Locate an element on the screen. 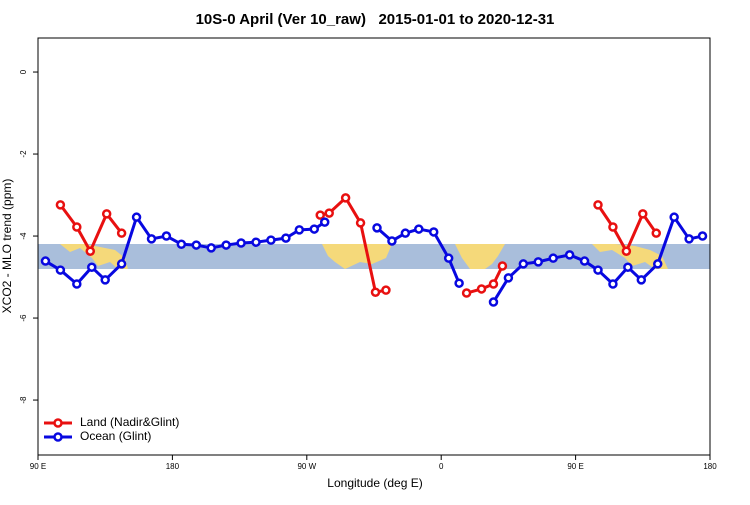 The height and width of the screenshot is (505, 750). map-band is located at coordinates (374, 256).